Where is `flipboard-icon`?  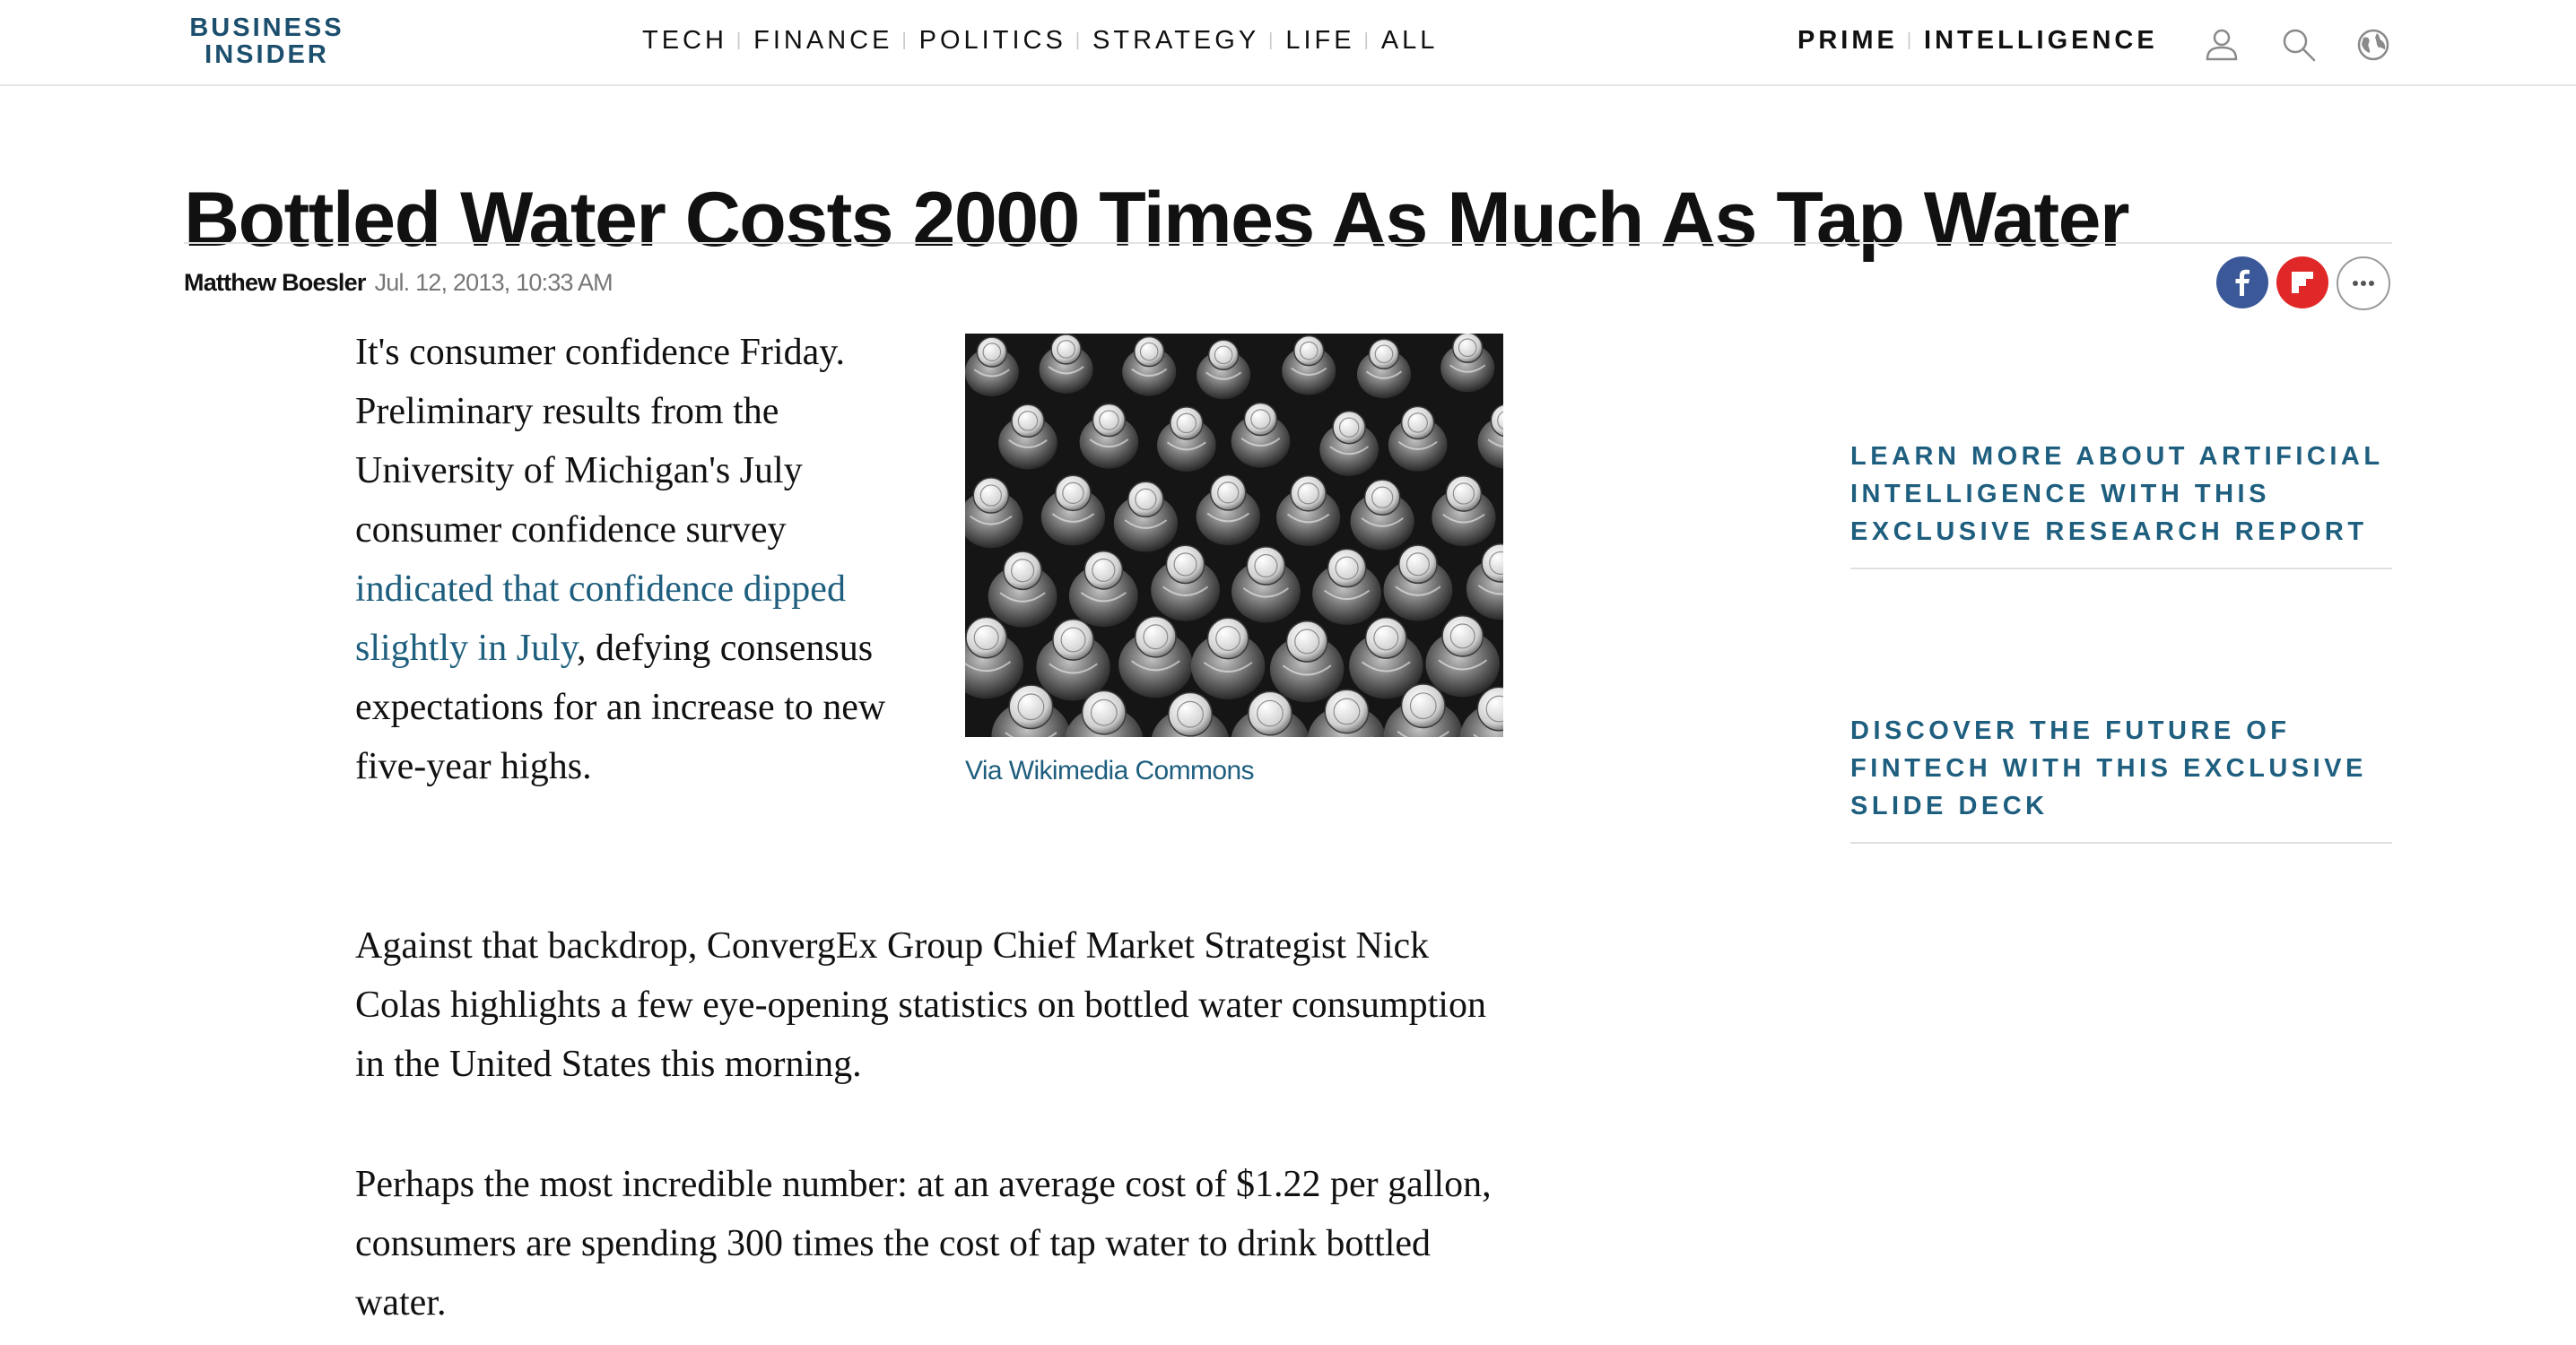 flipboard-icon is located at coordinates (2302, 282).